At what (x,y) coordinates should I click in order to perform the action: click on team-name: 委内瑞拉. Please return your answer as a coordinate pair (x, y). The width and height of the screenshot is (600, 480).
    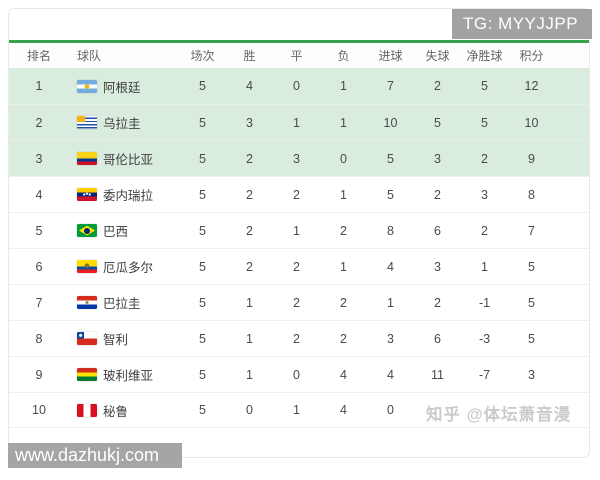
    Looking at the image, I should click on (128, 196).